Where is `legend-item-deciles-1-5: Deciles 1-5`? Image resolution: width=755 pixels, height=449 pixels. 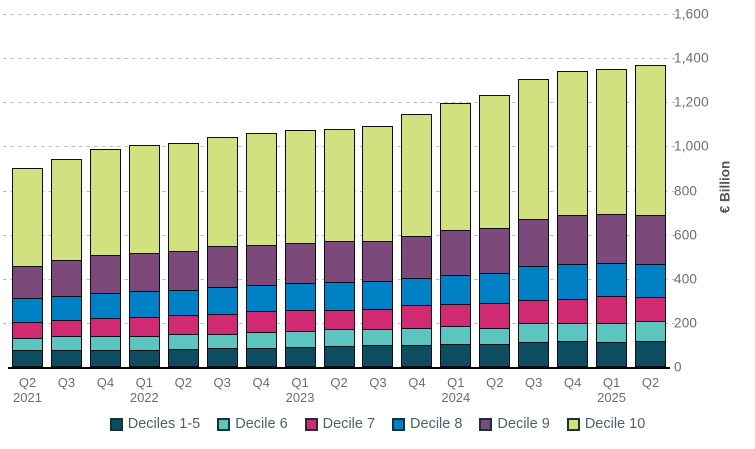
legend-item-deciles-1-5: Deciles 1-5 is located at coordinates (154, 424).